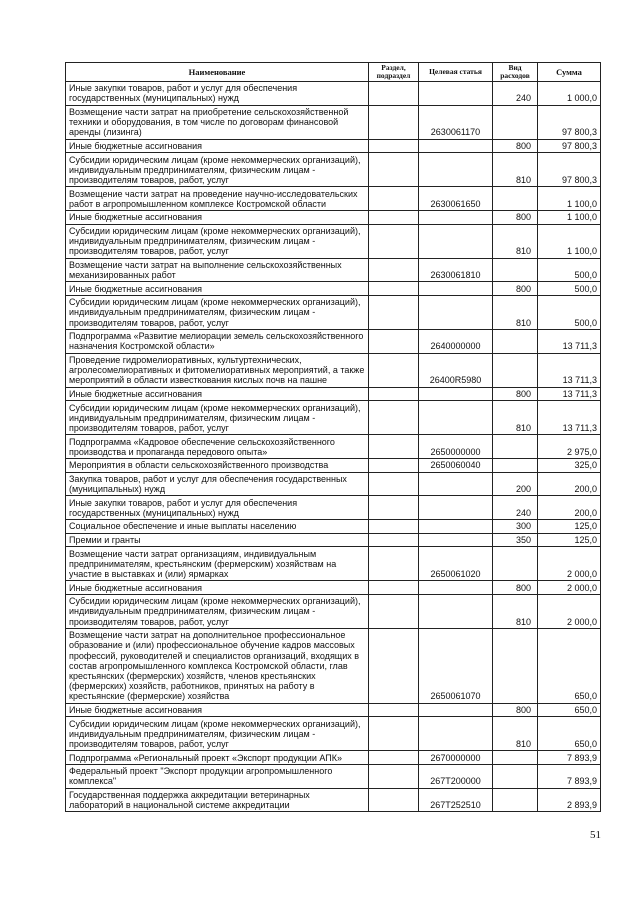 Image resolution: width=640 pixels, height=899 pixels. Describe the element at coordinates (515, 72) in the screenshot. I see `header-type: Вид расходов` at that location.